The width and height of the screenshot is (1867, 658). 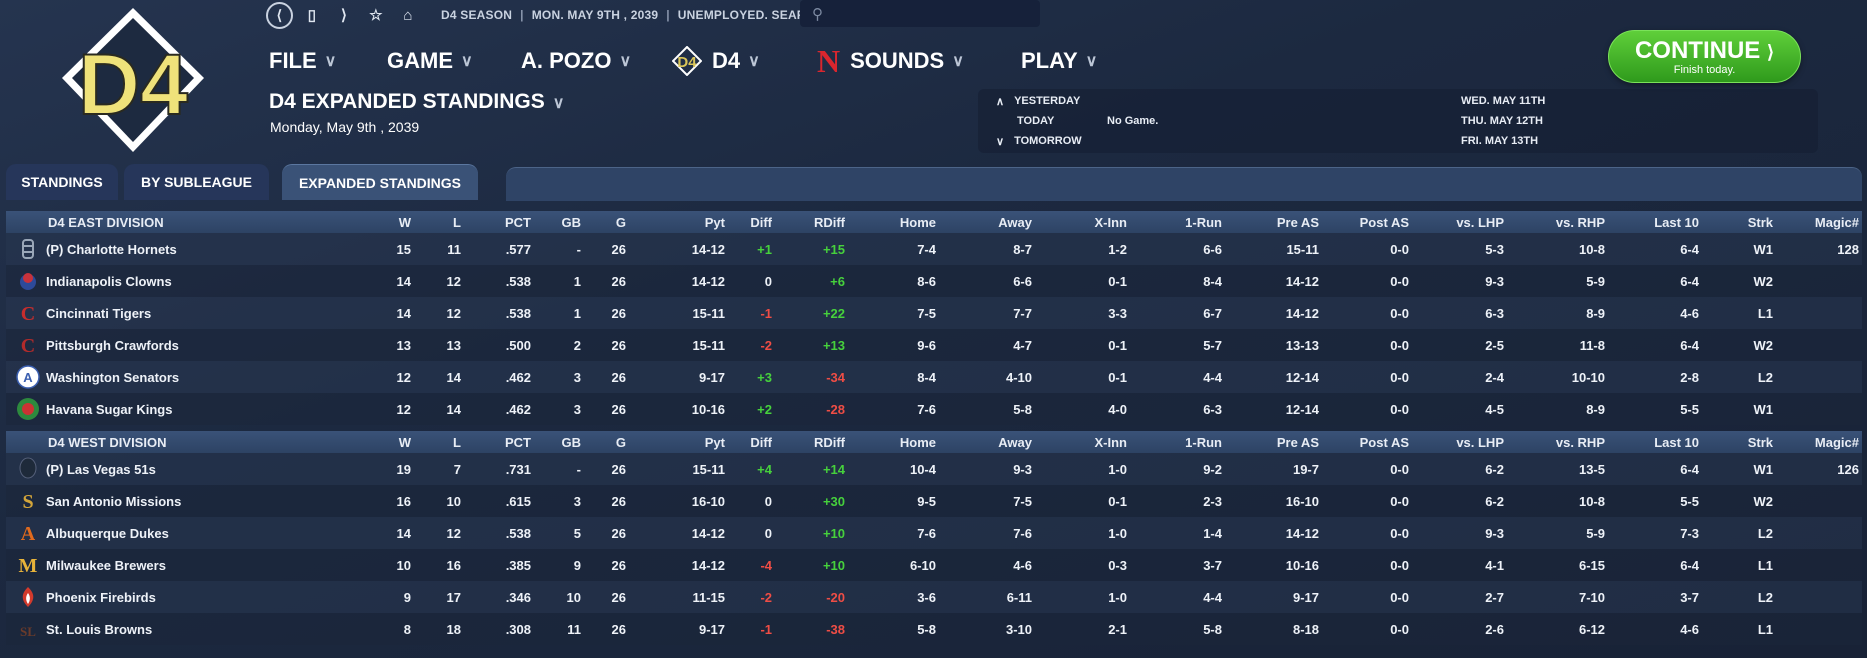 What do you see at coordinates (716, 61) in the screenshot?
I see `menu-league: D4 D4 ∨` at bounding box center [716, 61].